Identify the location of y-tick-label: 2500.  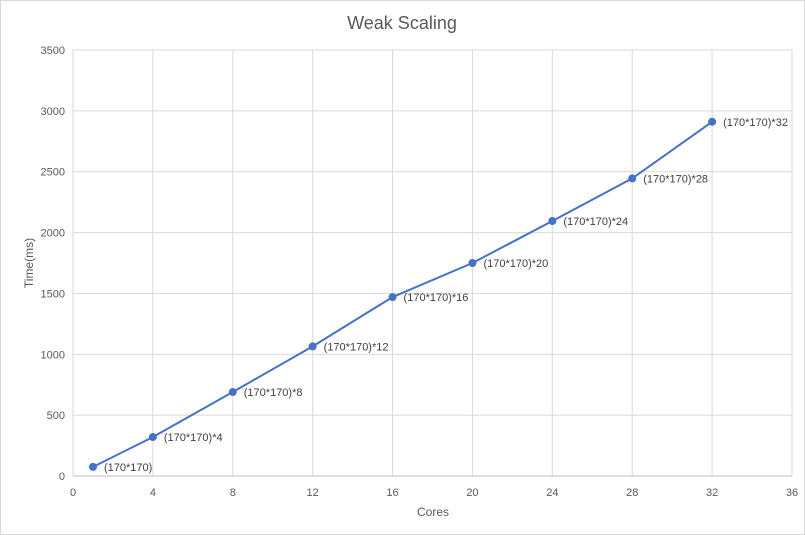
(53, 173).